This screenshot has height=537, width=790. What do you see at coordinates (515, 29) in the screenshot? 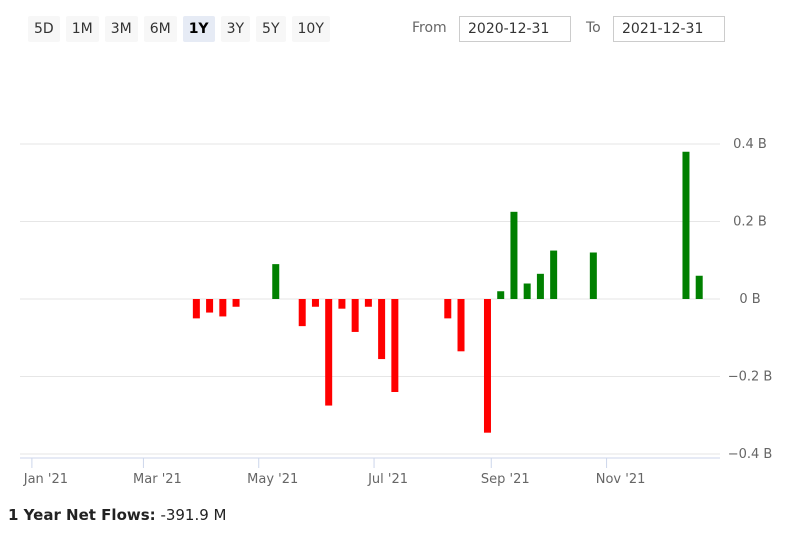
I see `from-date-input: 2020-12-31` at bounding box center [515, 29].